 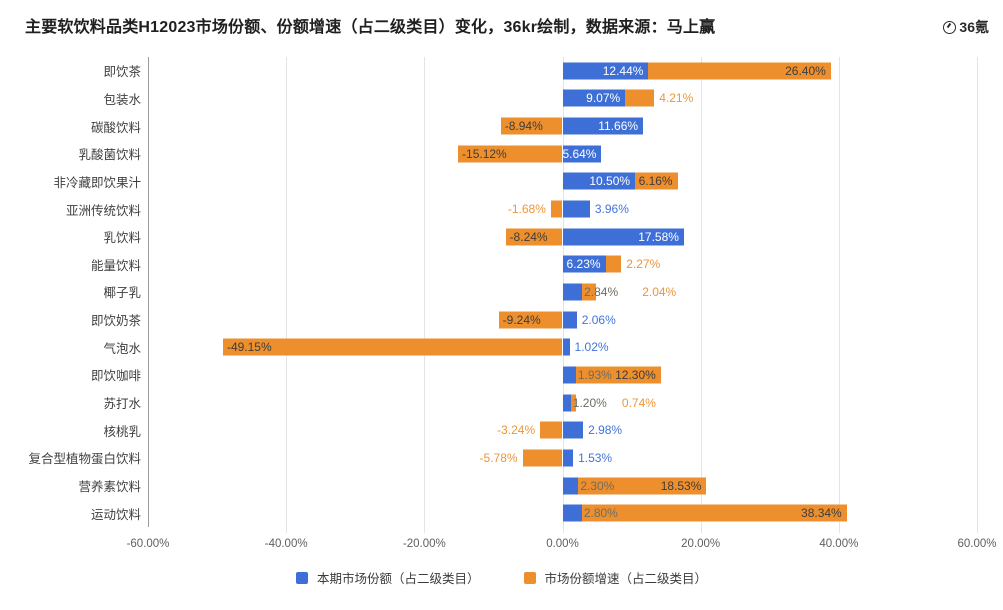 I want to click on share-value-label: 2.30%, so click(x=597, y=485).